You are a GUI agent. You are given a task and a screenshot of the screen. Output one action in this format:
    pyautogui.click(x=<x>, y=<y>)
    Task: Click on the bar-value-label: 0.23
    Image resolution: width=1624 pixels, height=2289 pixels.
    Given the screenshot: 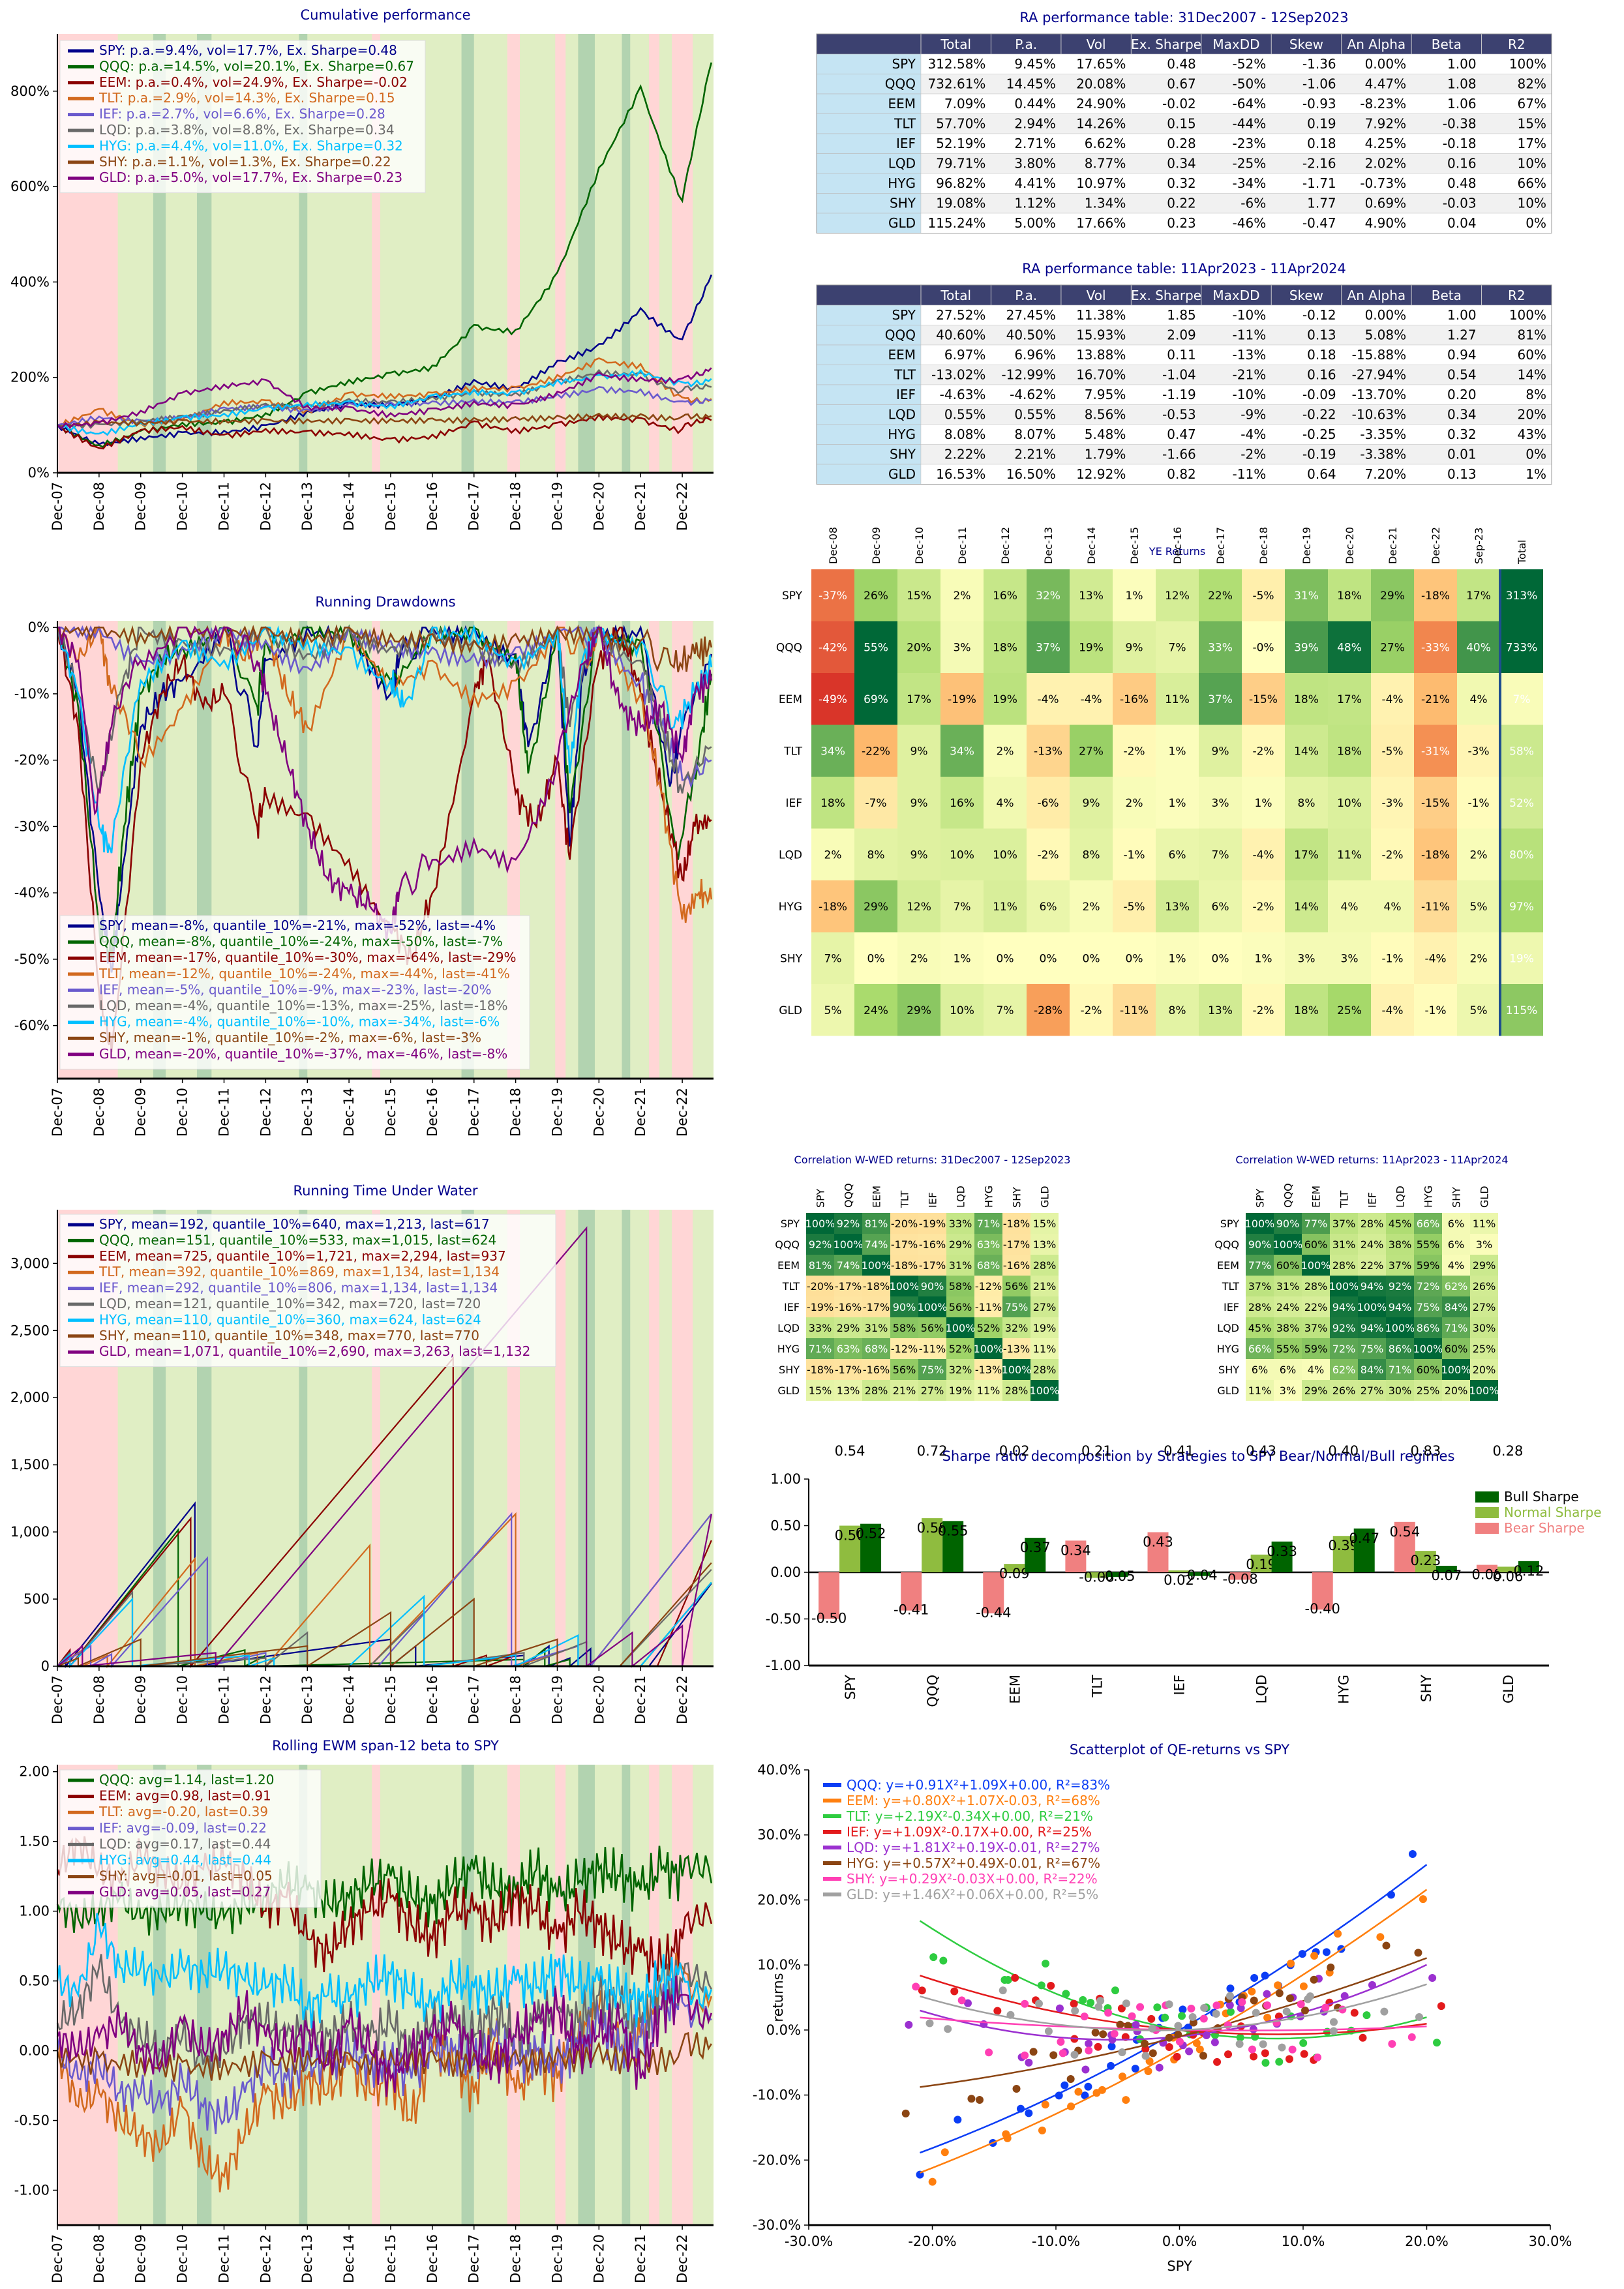 What is the action you would take?
    pyautogui.click(x=1425, y=1560)
    